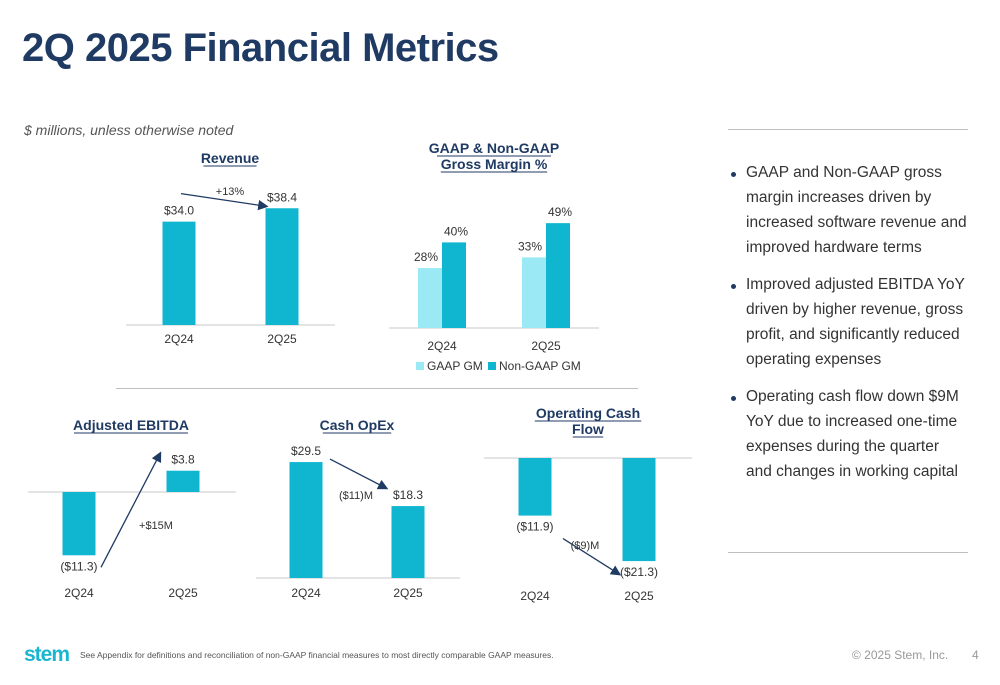 This screenshot has height=685, width=1000. What do you see at coordinates (357, 425) in the screenshot?
I see `cash-opex-title: Cash OpEx` at bounding box center [357, 425].